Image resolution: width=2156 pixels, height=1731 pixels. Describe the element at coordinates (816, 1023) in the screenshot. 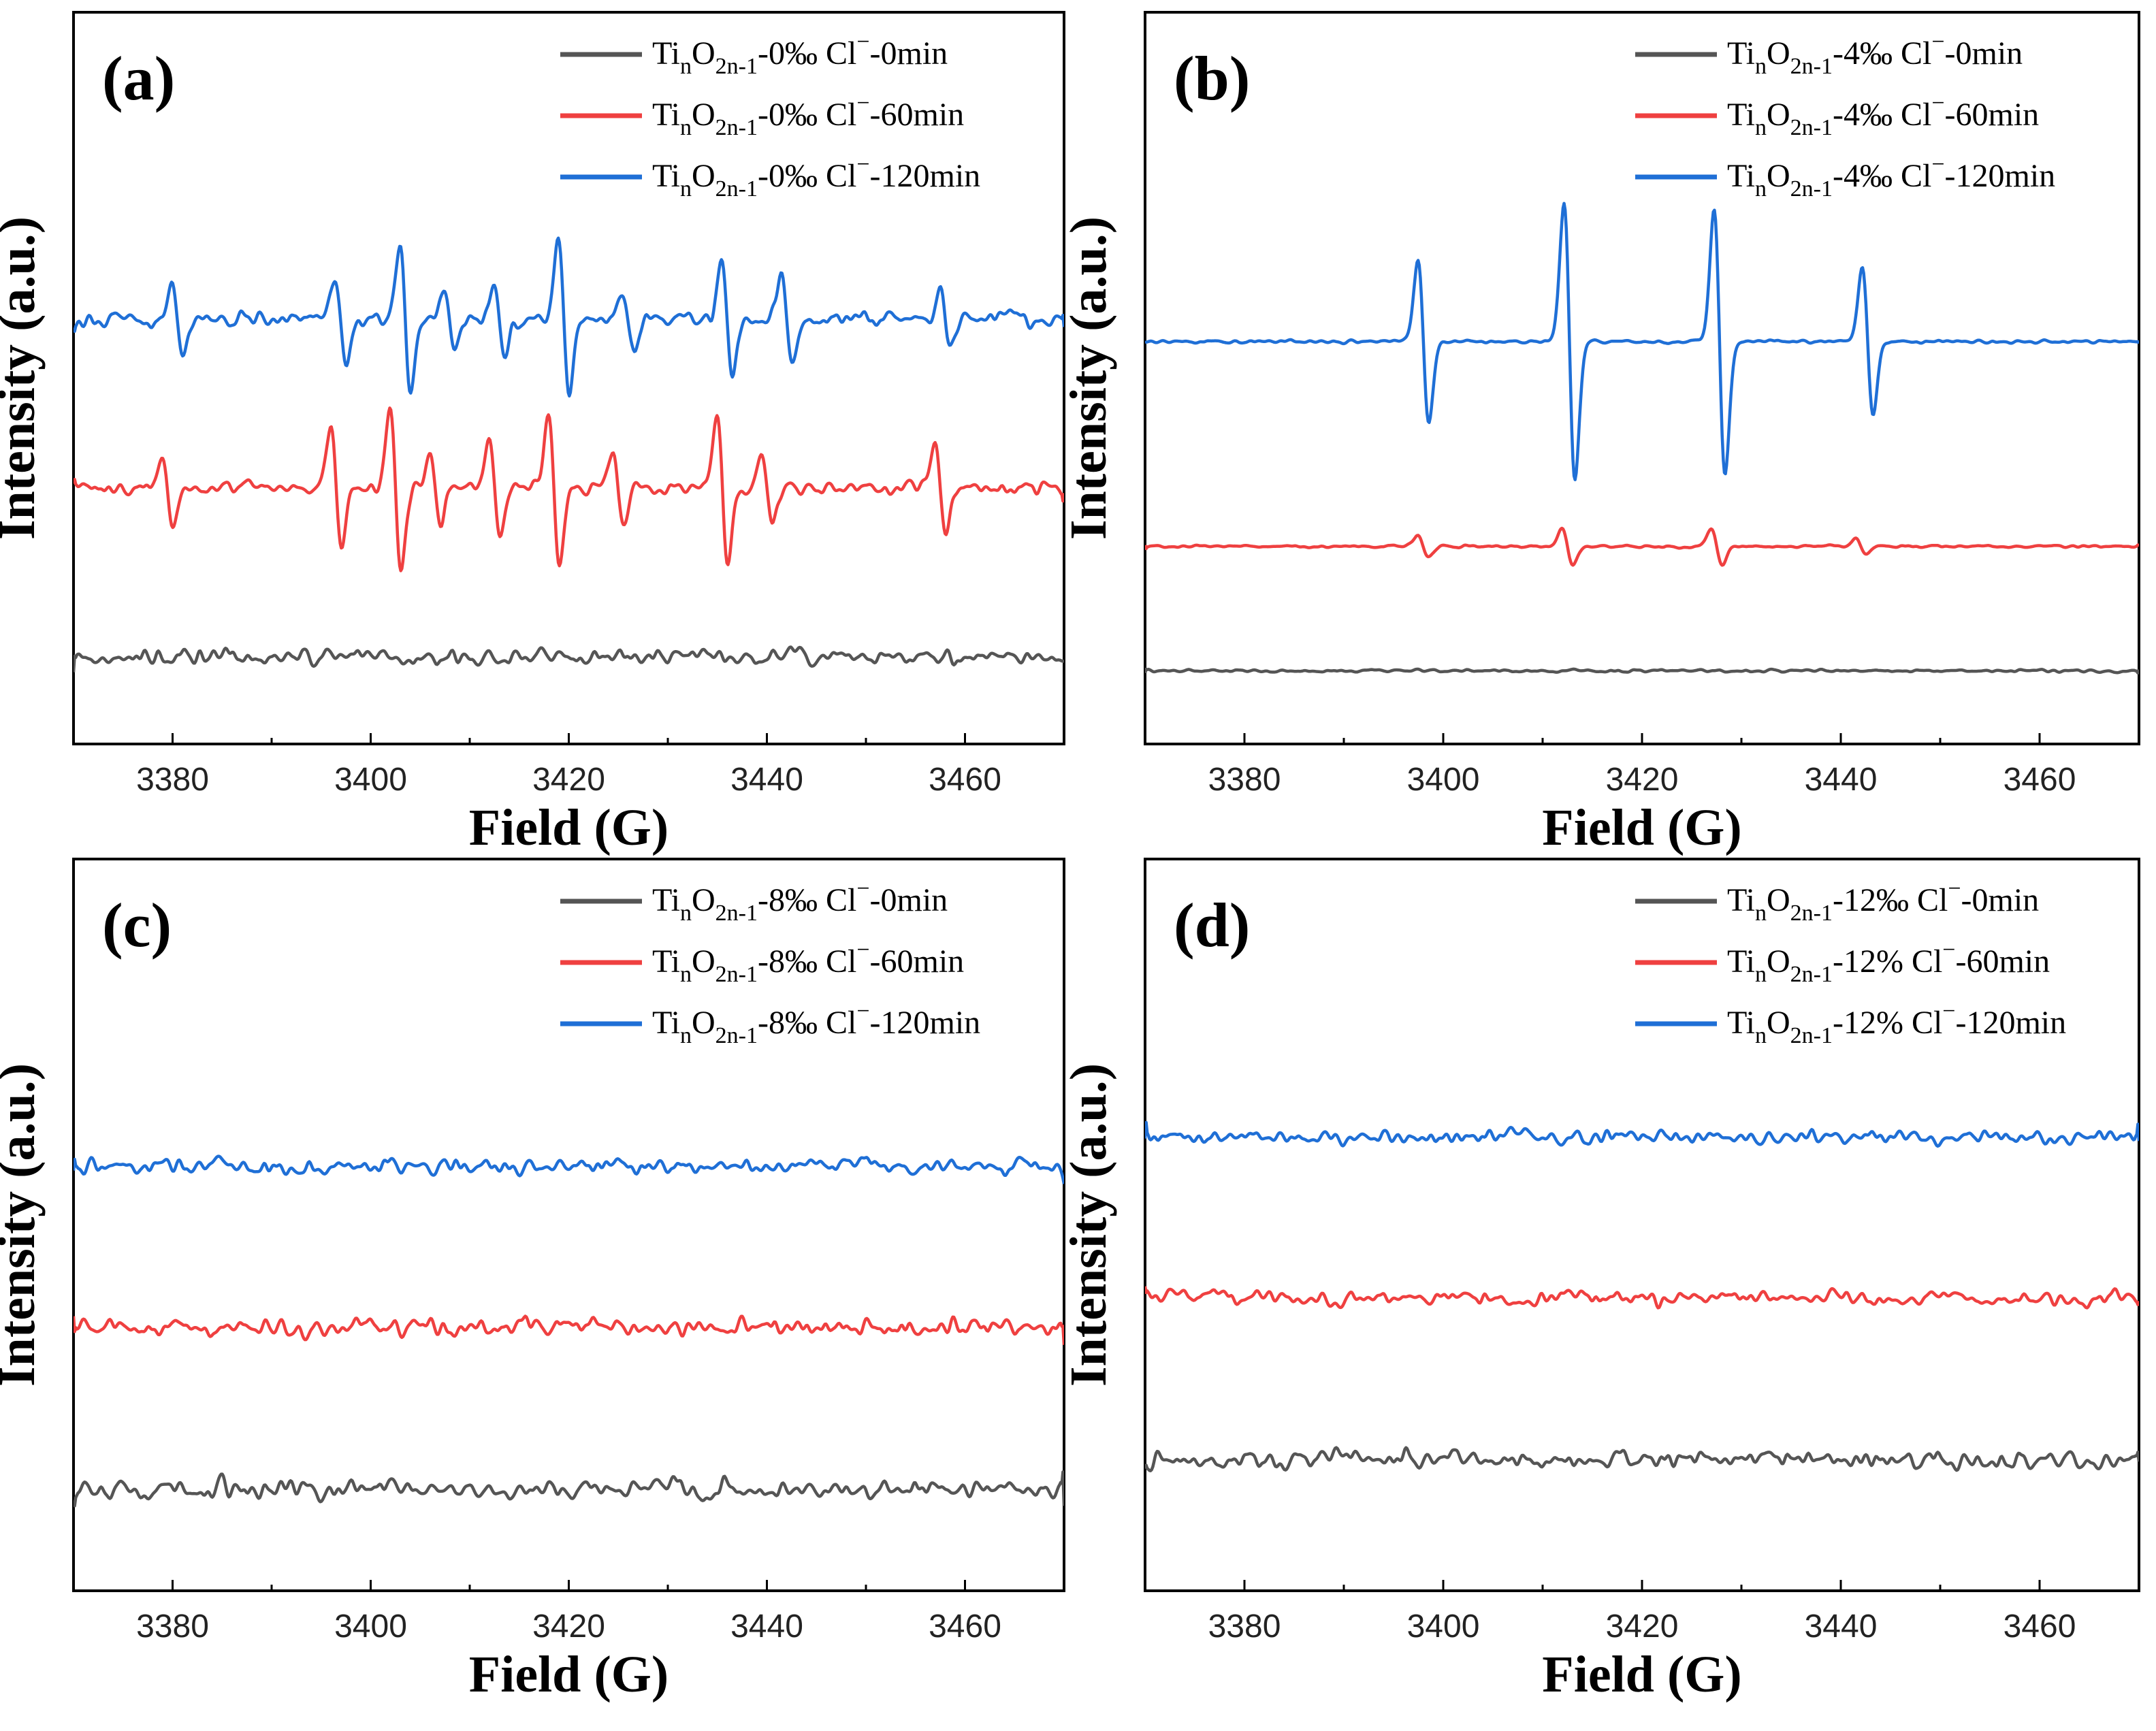

I see `legend-label: TinO2n-1-8‰ Cl−-120min` at that location.